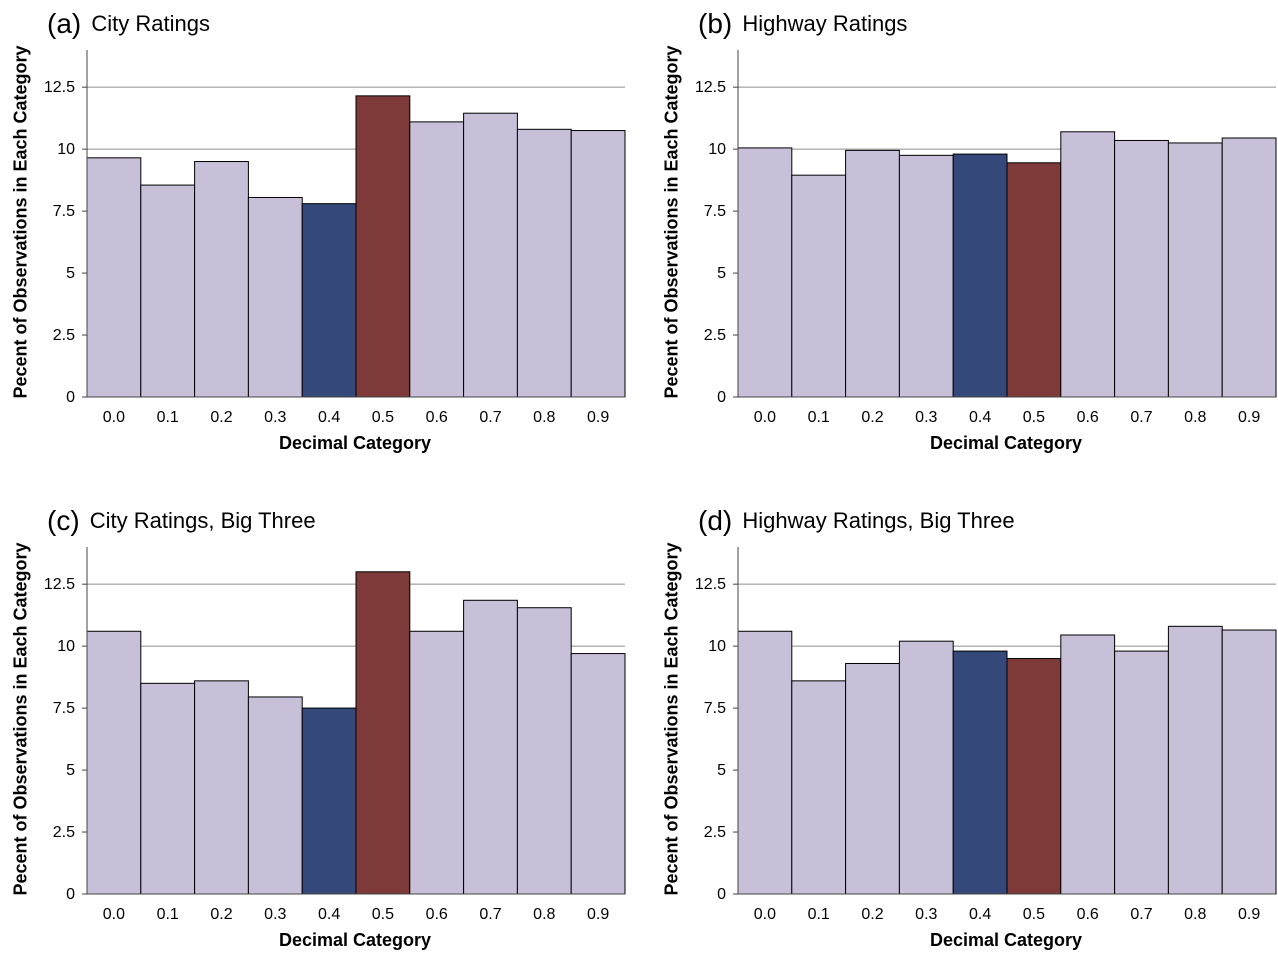 This screenshot has height=973, width=1278. What do you see at coordinates (802, 24) in the screenshot?
I see `chart-title: (b) Highway Ratings` at bounding box center [802, 24].